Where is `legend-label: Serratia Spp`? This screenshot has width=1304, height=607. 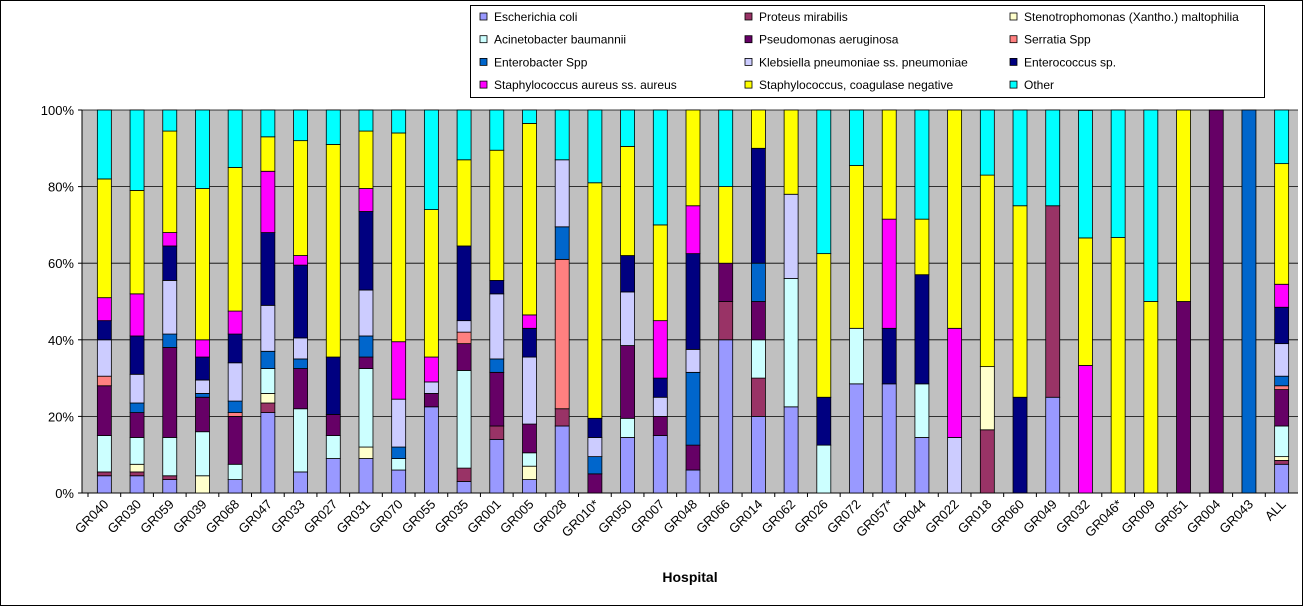
legend-label: Serratia Spp is located at coordinates (1057, 40).